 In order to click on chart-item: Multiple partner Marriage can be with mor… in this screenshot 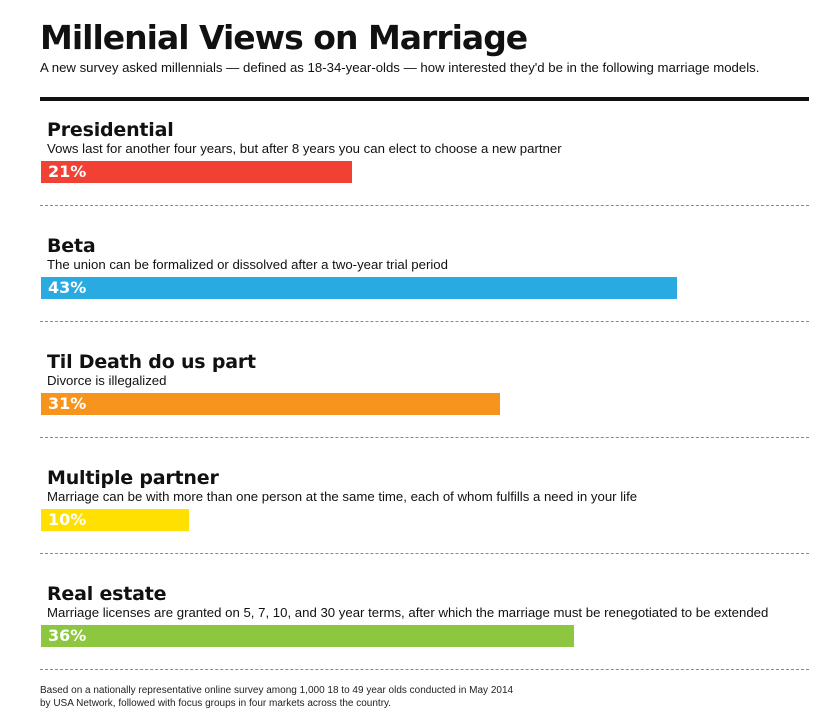, I will do `click(424, 525)`.